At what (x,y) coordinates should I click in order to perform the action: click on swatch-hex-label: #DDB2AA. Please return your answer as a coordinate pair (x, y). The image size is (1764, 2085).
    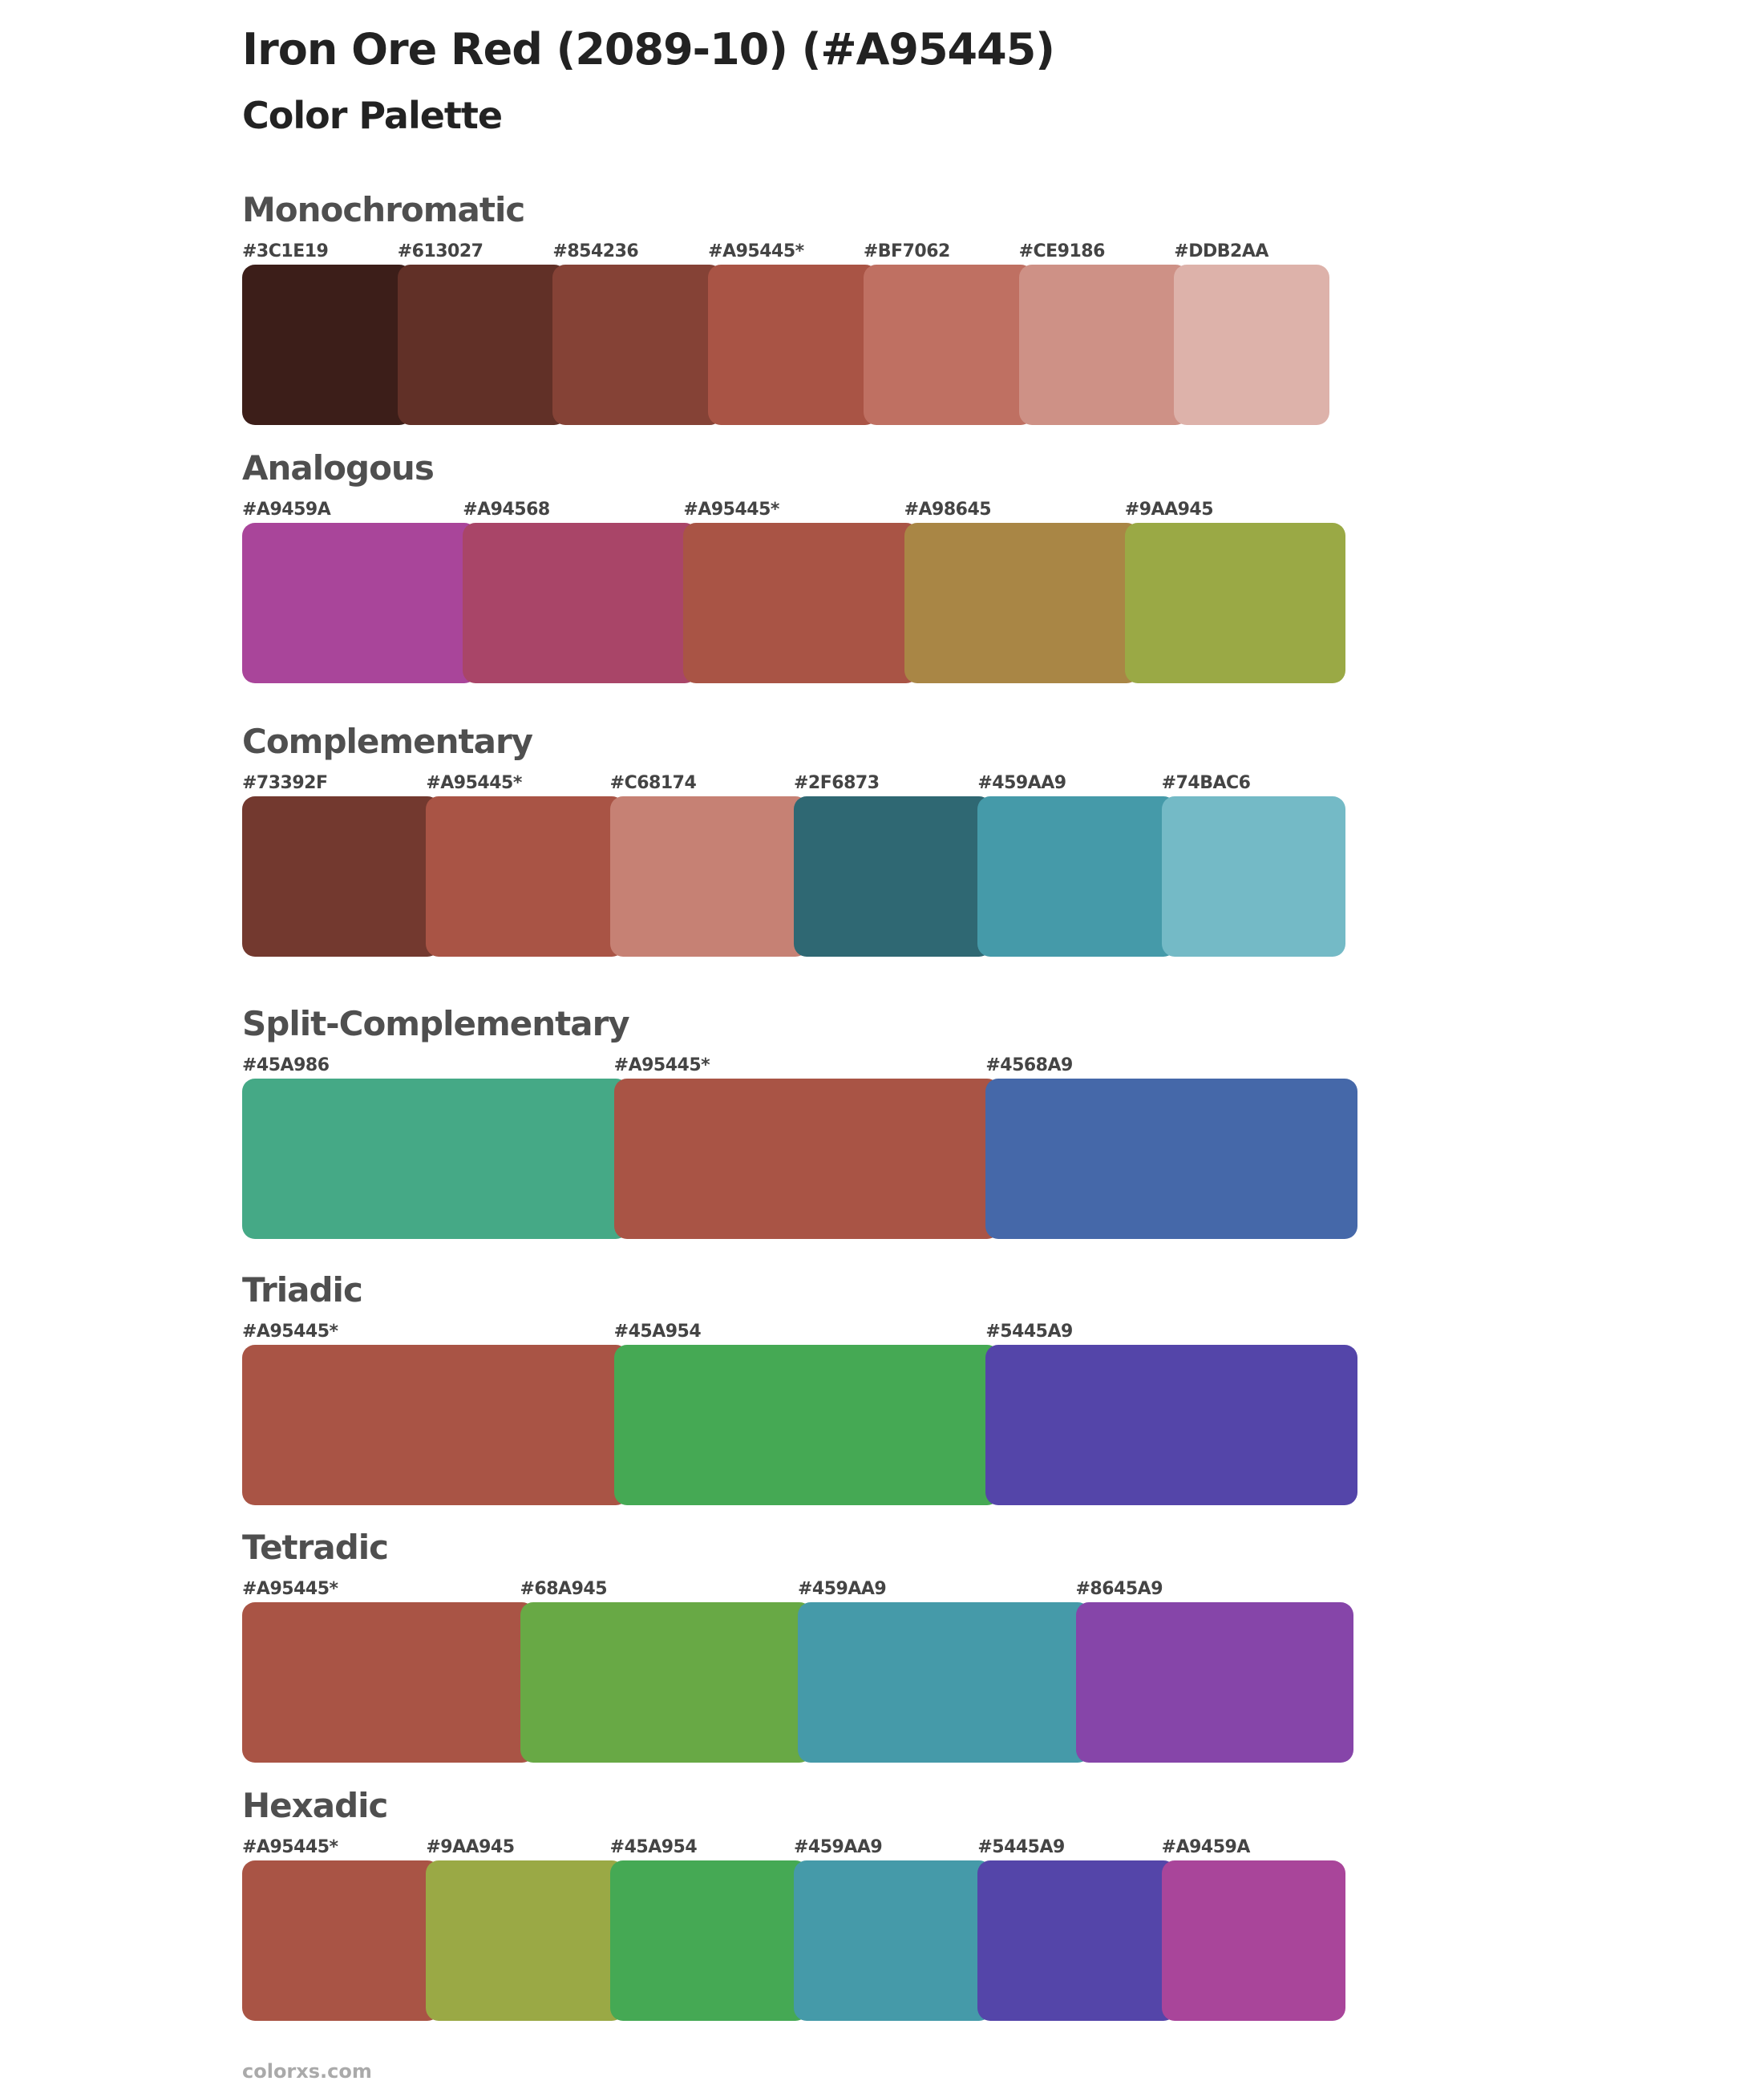
    Looking at the image, I should click on (1221, 251).